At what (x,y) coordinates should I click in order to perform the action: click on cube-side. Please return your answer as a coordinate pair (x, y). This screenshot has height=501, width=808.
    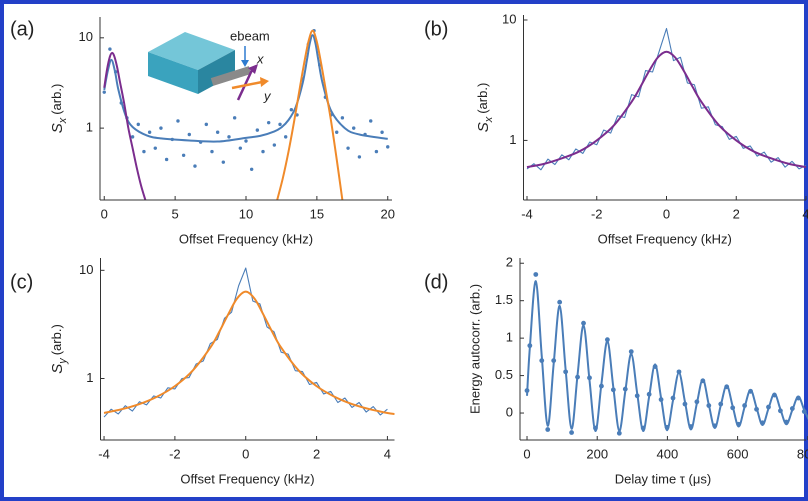
    Looking at the image, I should click on (216, 72).